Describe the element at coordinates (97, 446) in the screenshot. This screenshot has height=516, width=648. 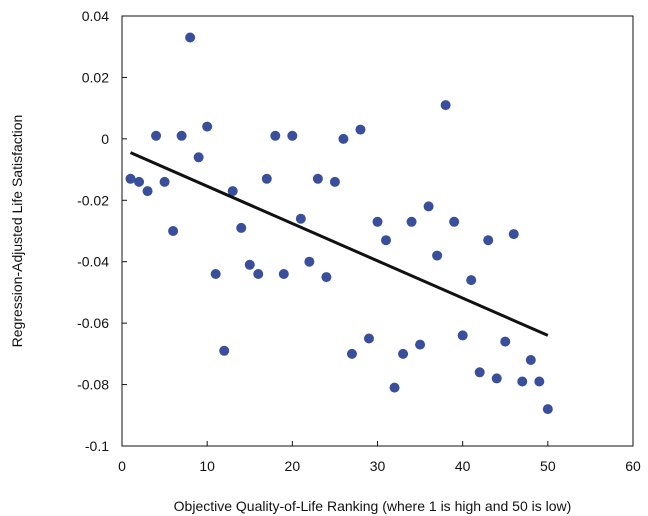
I see `y-tick-label: -0.1` at that location.